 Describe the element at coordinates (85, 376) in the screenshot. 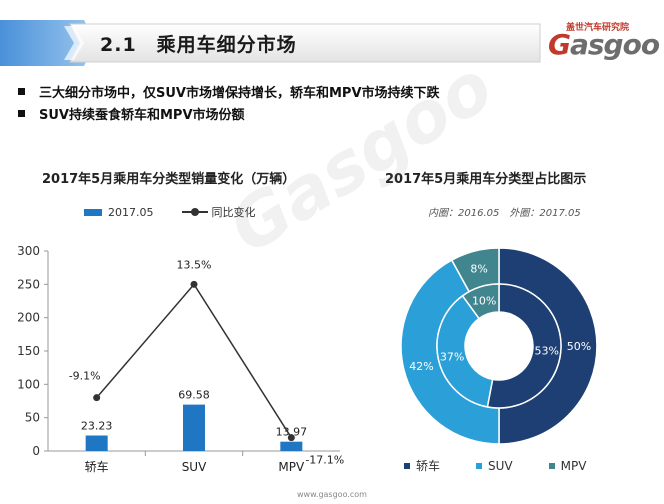

I see `yoy-change-label: -9.1%` at that location.